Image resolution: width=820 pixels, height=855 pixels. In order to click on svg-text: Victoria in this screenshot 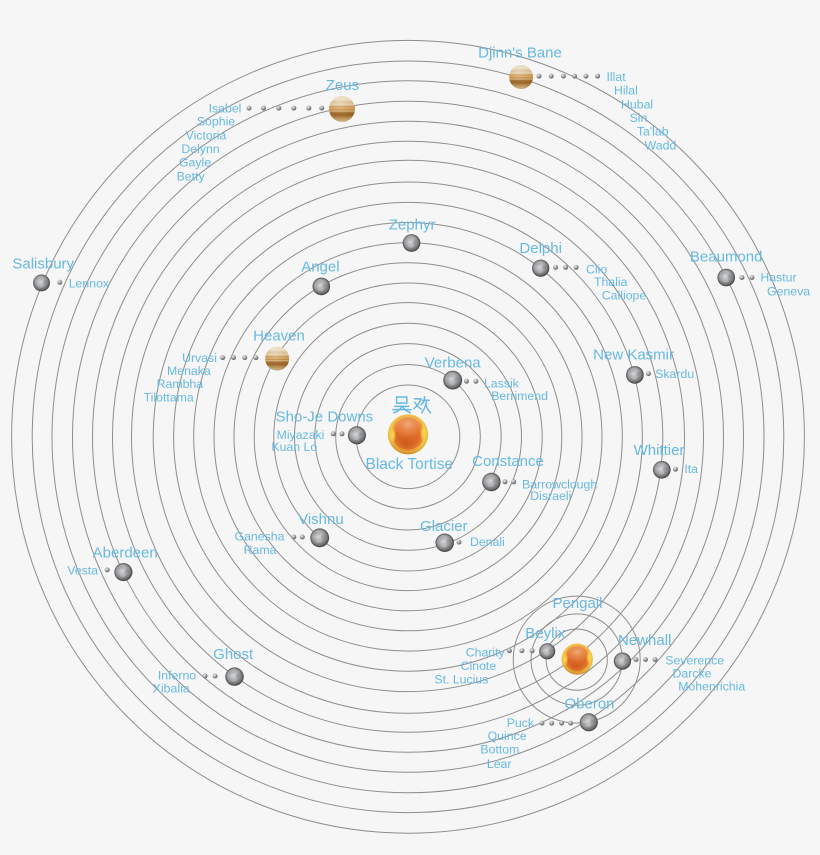, I will do `click(206, 136)`.